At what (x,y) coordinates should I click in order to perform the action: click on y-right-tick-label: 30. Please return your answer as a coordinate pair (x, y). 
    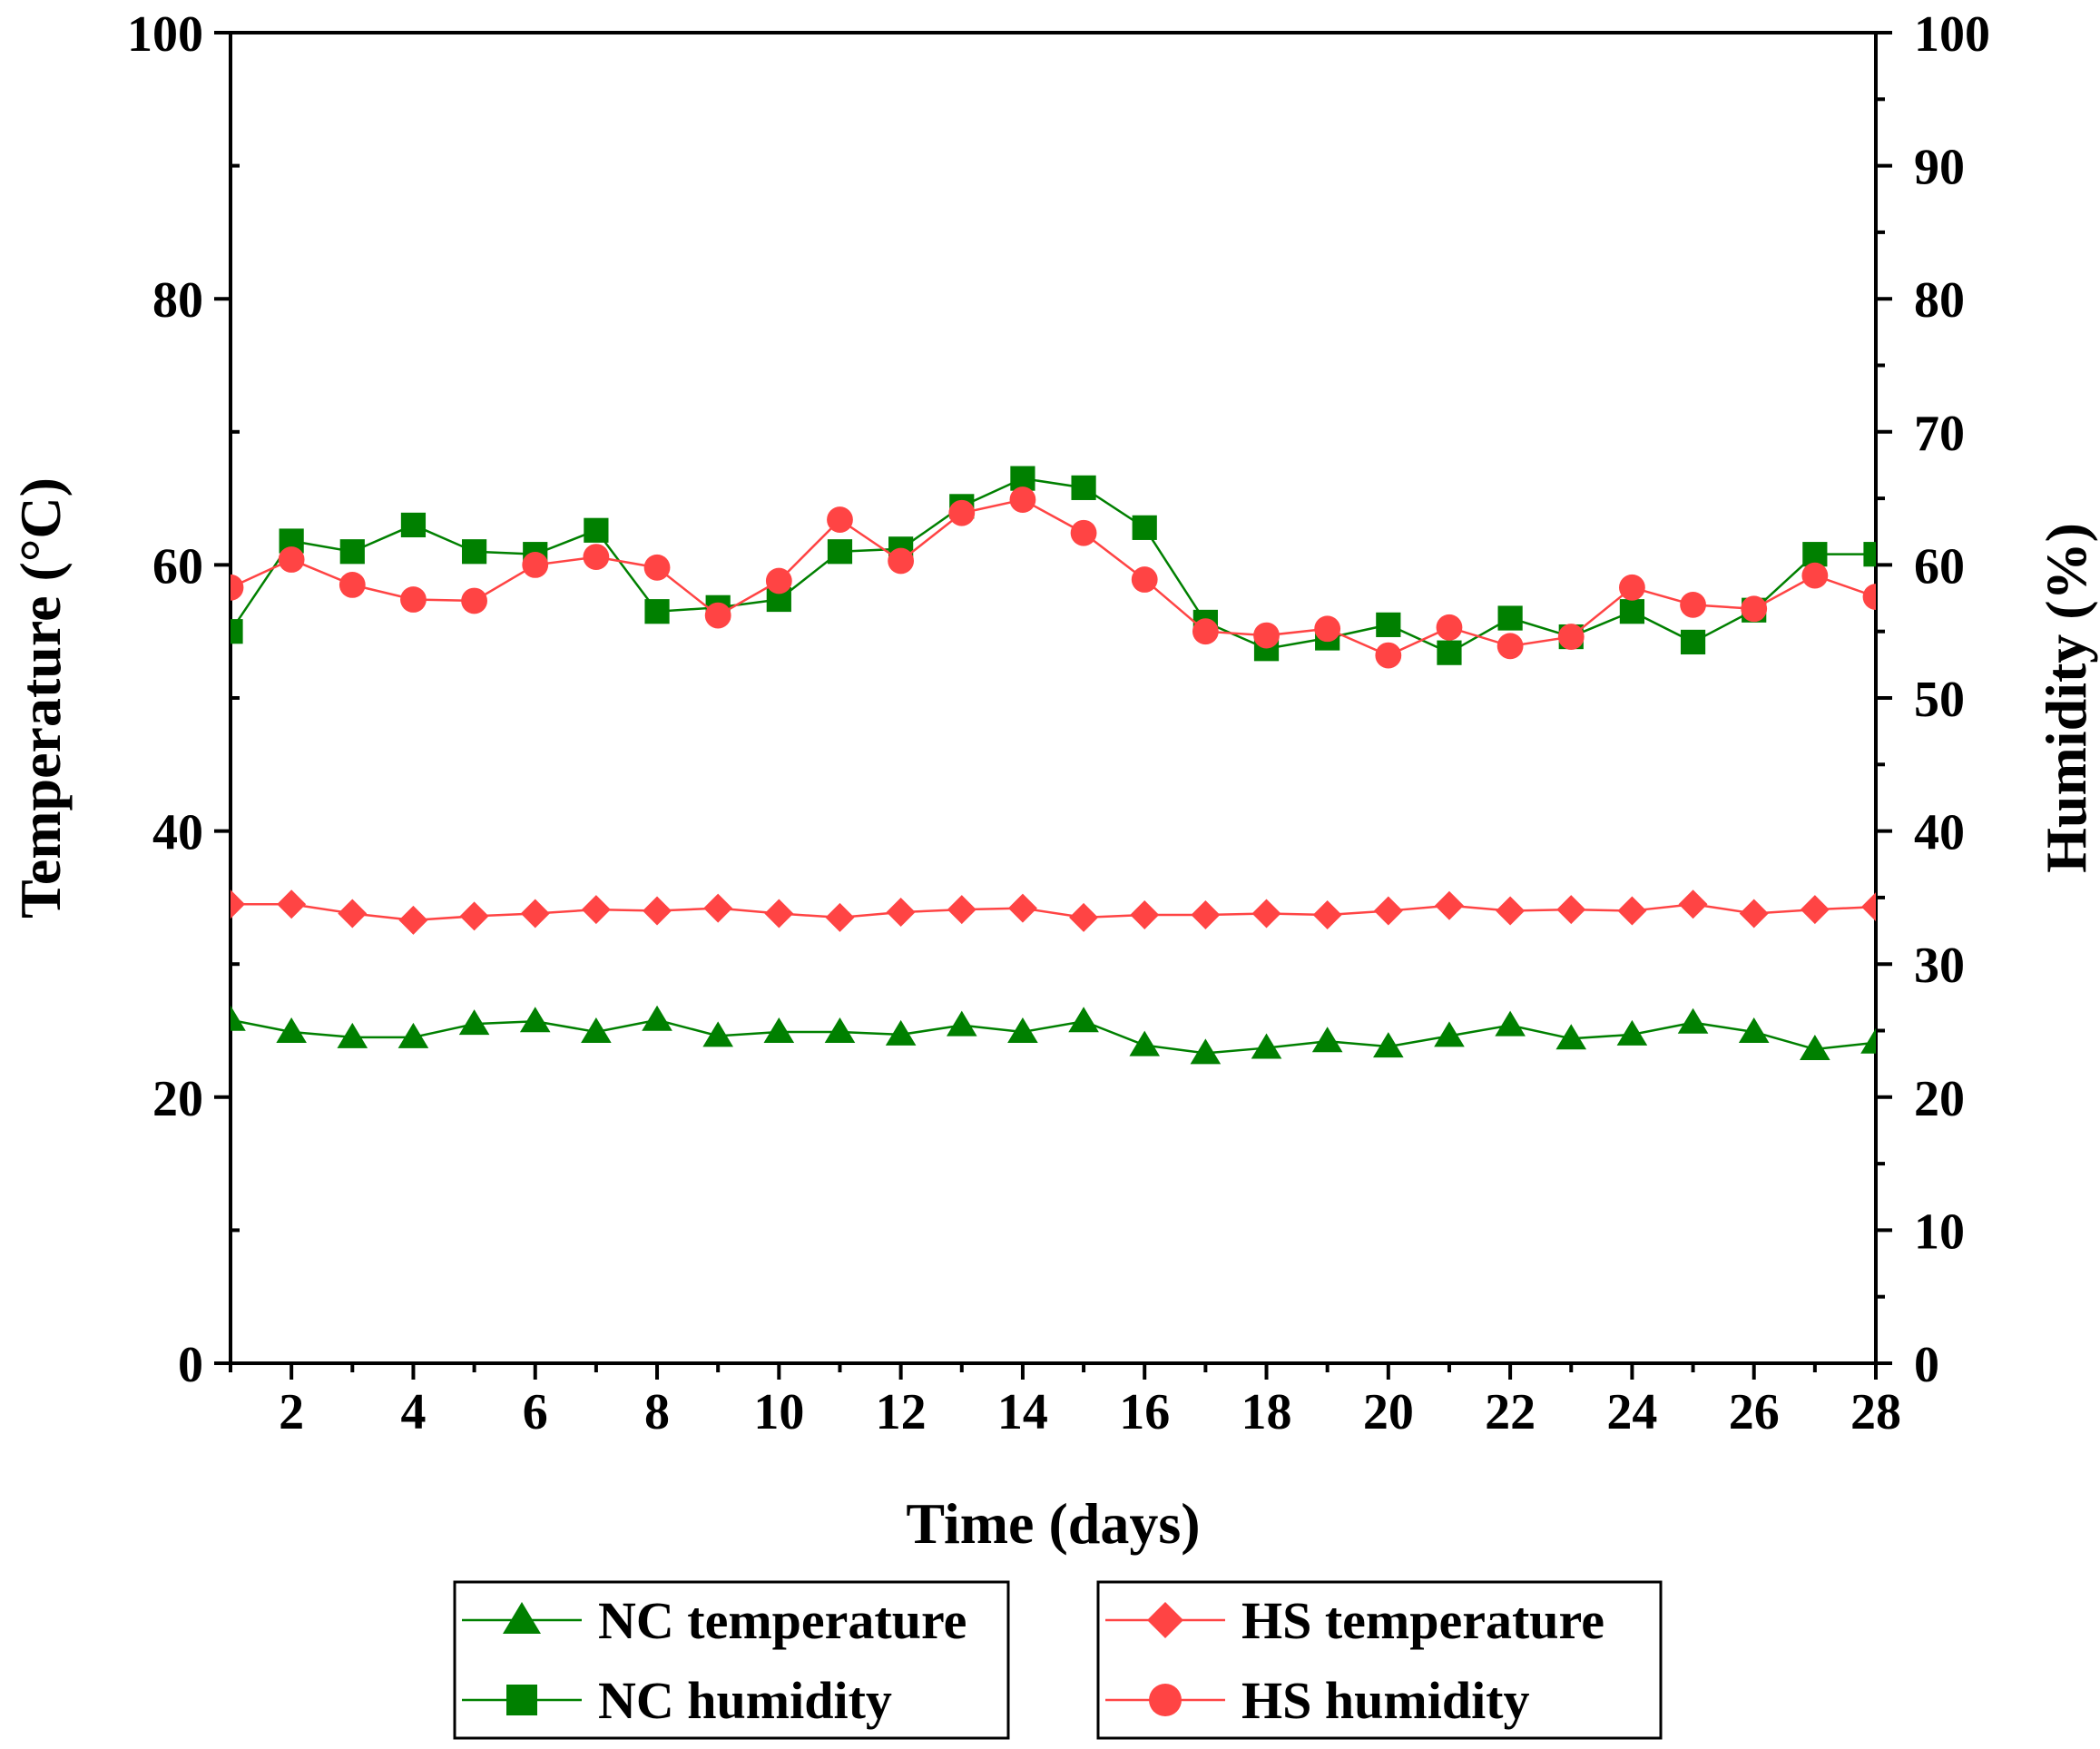
    Looking at the image, I should click on (1939, 966).